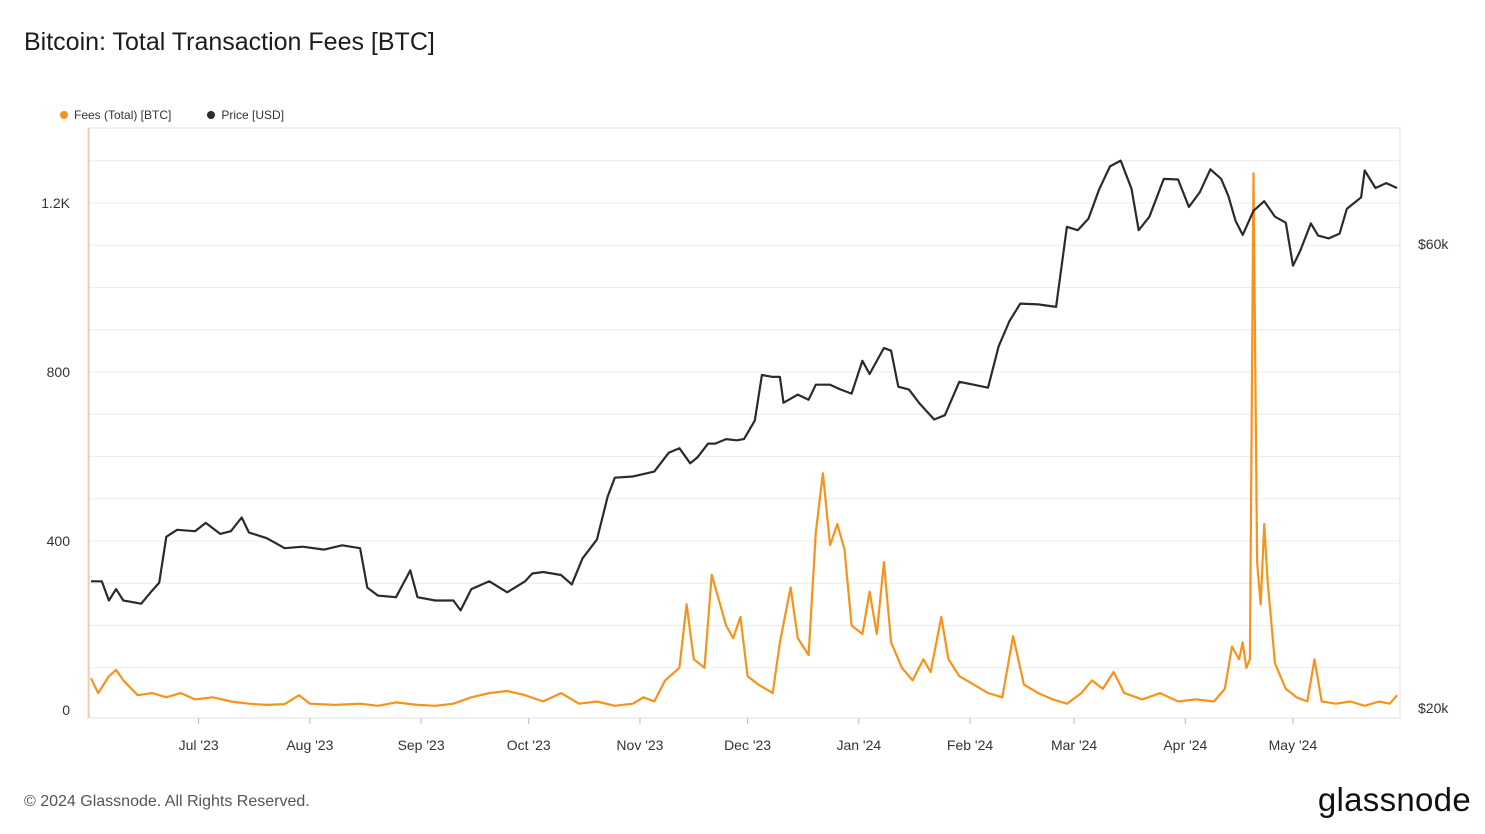 This screenshot has width=1485, height=834. What do you see at coordinates (1433, 476) in the screenshot?
I see `right-axis: $20k $60k` at bounding box center [1433, 476].